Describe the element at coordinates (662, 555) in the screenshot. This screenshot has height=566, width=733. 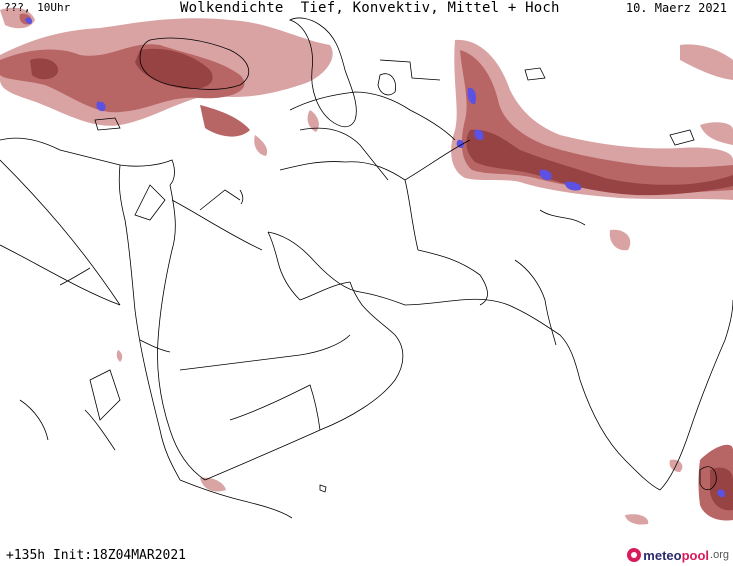
I see `logo-text-meteo: meteo` at that location.